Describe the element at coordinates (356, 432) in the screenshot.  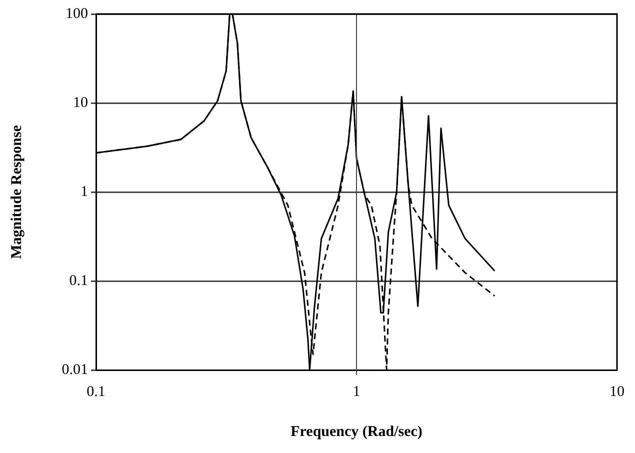
I see `x-axis-title: Frequency (Rad/sec)` at that location.